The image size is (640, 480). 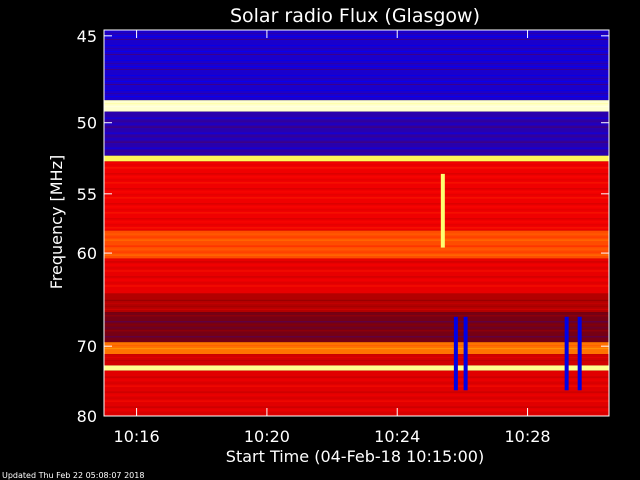 I want to click on y-tick-label: 70, so click(x=87, y=346).